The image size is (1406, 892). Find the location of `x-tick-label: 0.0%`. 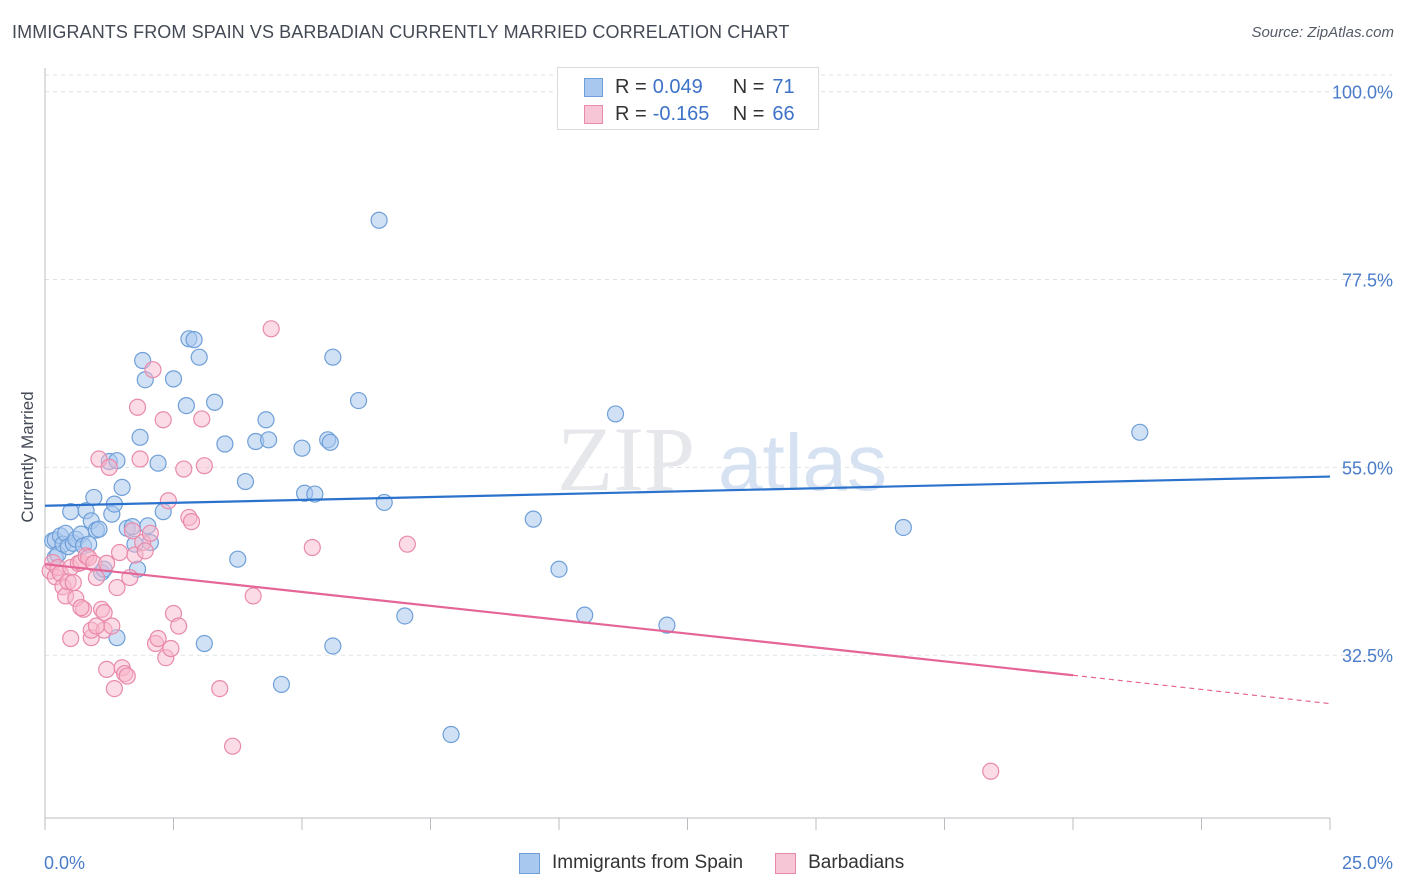

x-tick-label: 0.0% is located at coordinates (64, 863).